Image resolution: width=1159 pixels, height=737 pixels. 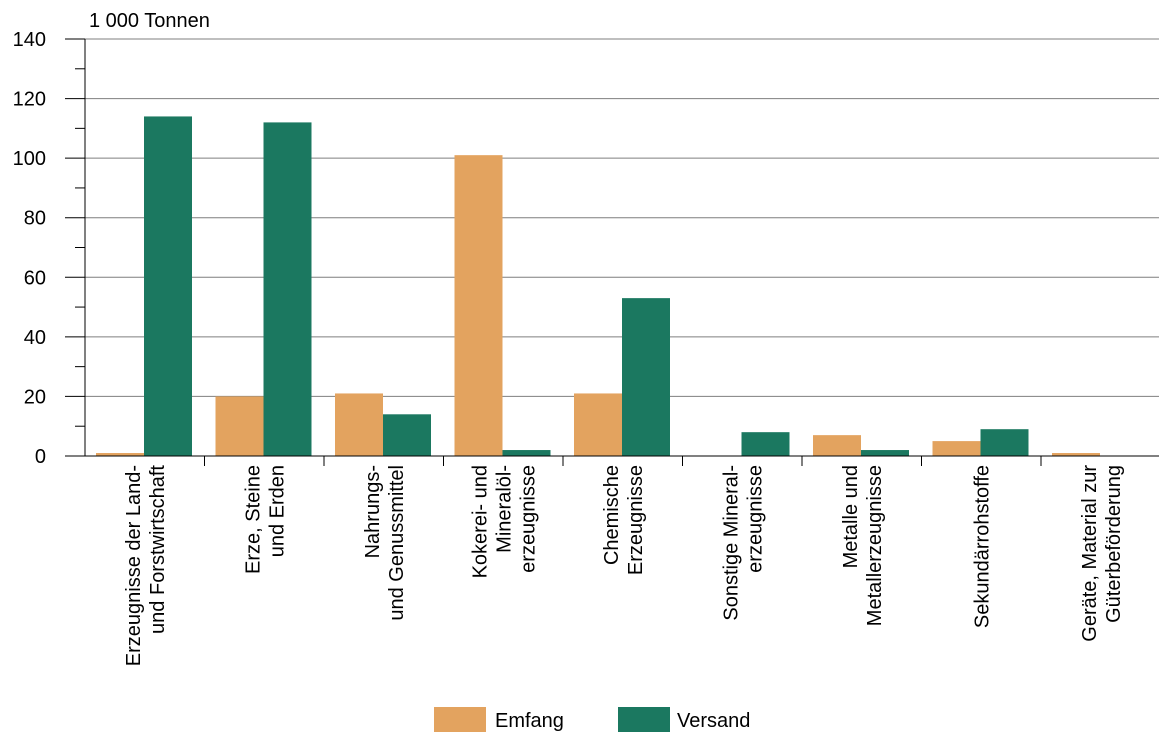 I want to click on category-label-1: Erzeugnisse der Land-und Forstwirtschaft, so click(x=146, y=566).